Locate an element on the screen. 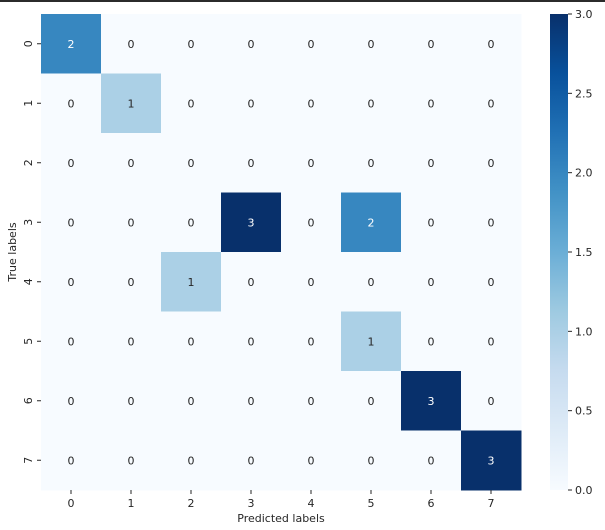 The width and height of the screenshot is (605, 530). y-tick-label: 7 is located at coordinates (28, 460).